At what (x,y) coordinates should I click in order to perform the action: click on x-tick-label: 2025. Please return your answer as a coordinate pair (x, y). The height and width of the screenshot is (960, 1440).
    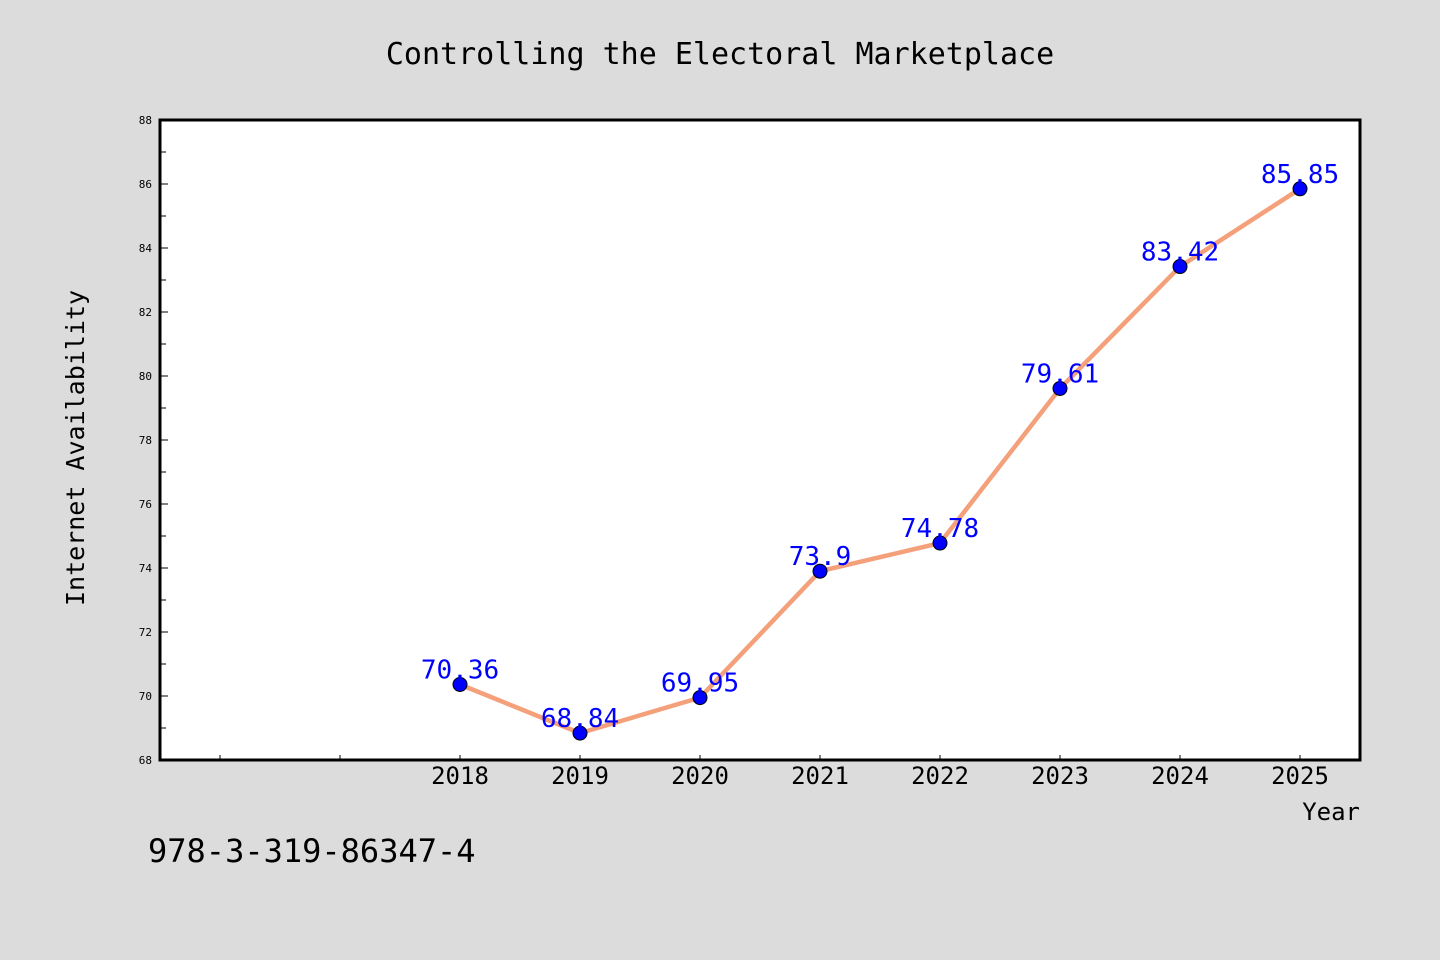
    Looking at the image, I should click on (1300, 776).